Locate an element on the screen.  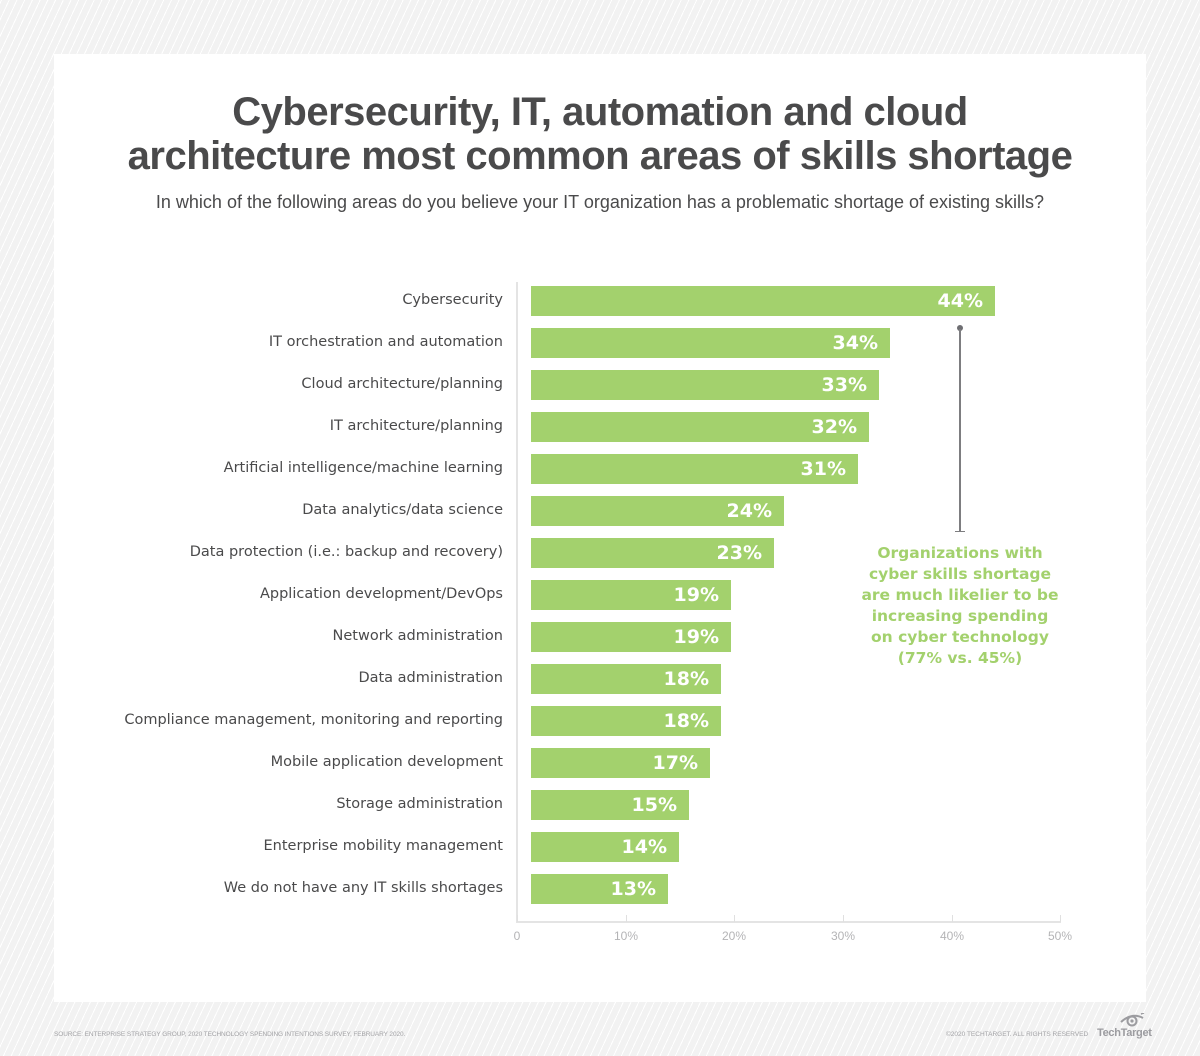
bar: 15% is located at coordinates (610, 805).